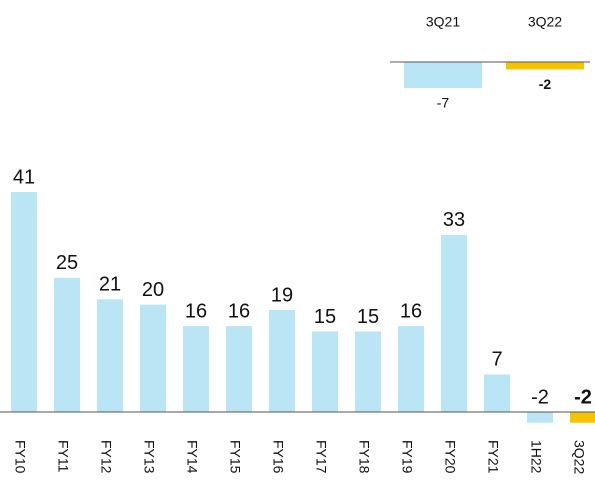  Describe the element at coordinates (278, 457) in the screenshot. I see `x-tick-label: FY16` at that location.